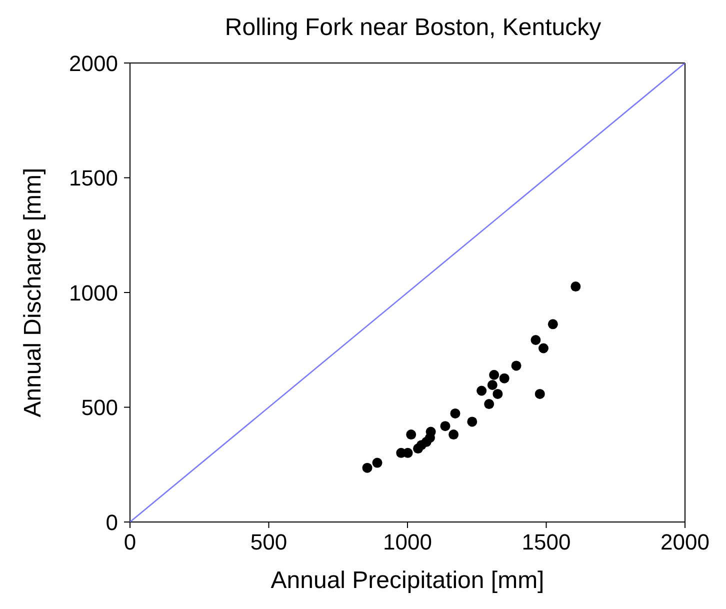 The image size is (726, 609). I want to click on x-tick-label: 0, so click(130, 542).